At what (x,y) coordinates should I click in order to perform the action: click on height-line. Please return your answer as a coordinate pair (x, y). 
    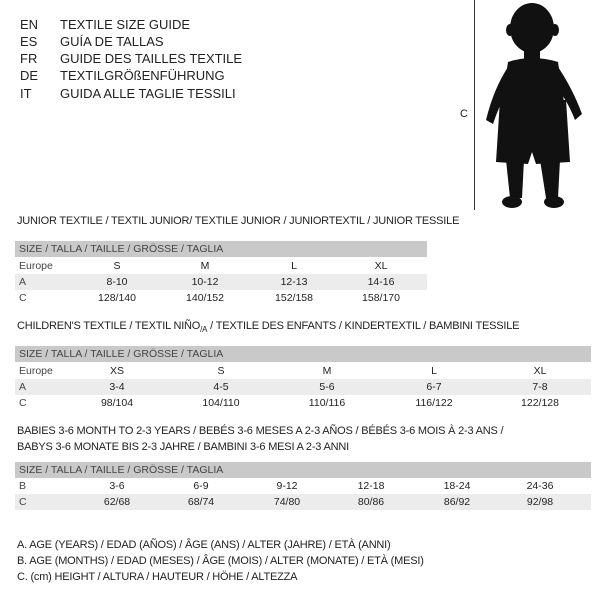
    Looking at the image, I should click on (474, 105).